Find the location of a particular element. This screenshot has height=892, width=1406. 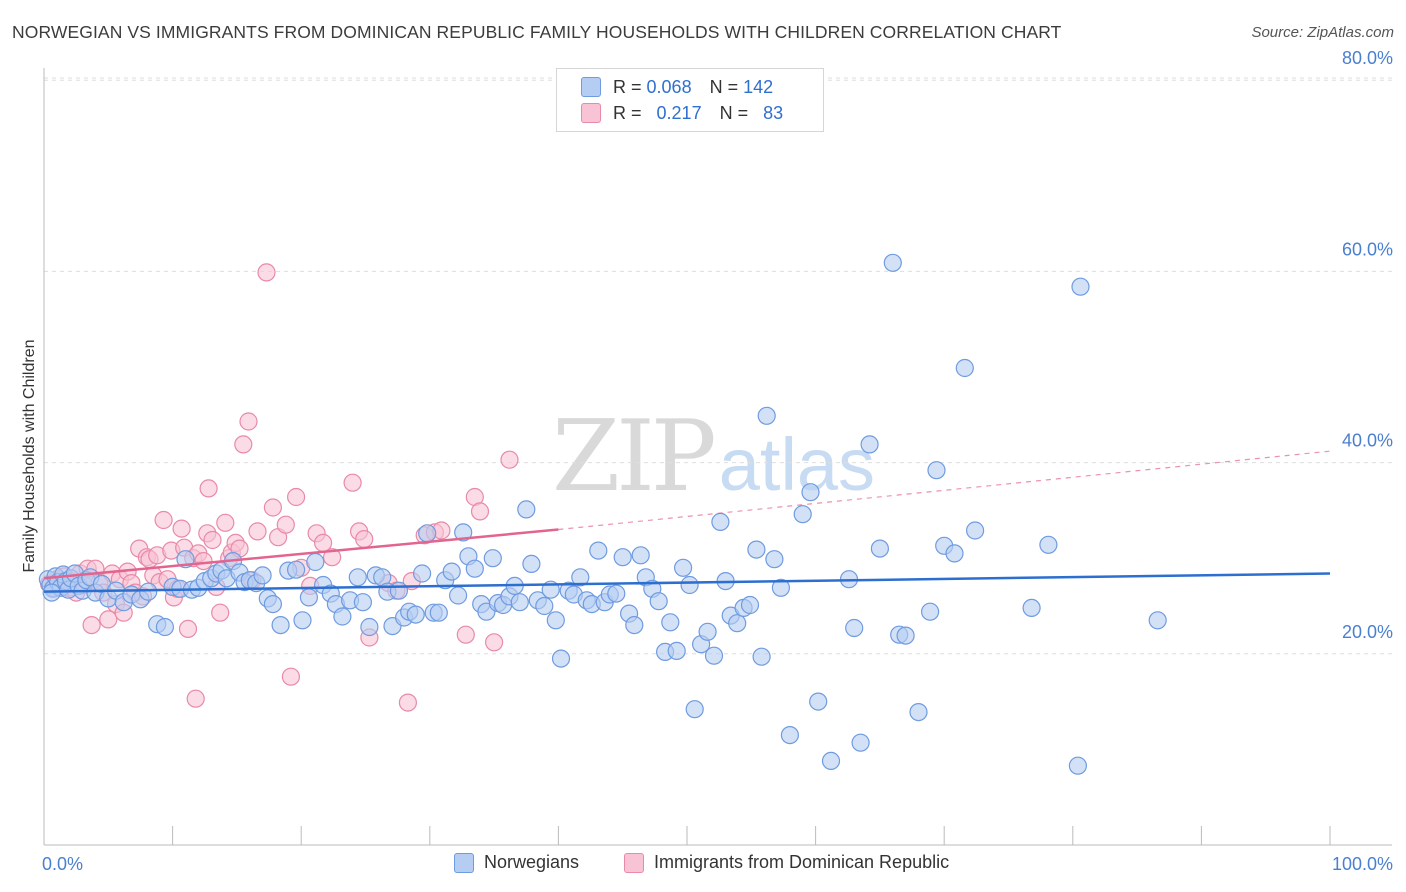

legend-item-dominican: Immigrants from Dominican Republic is located at coordinates (786, 862).